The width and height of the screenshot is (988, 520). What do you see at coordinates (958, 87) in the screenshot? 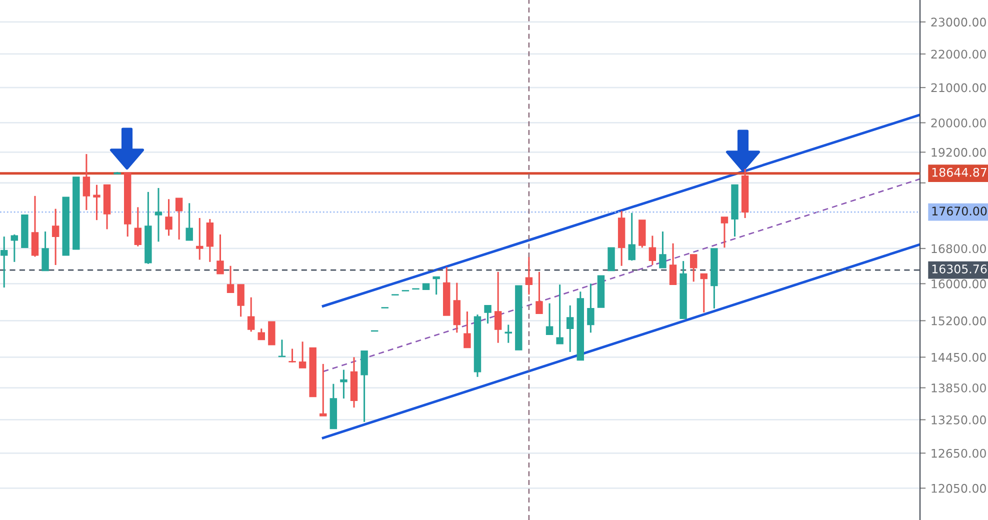
I see `y-tick-label: 21000.00` at bounding box center [958, 87].